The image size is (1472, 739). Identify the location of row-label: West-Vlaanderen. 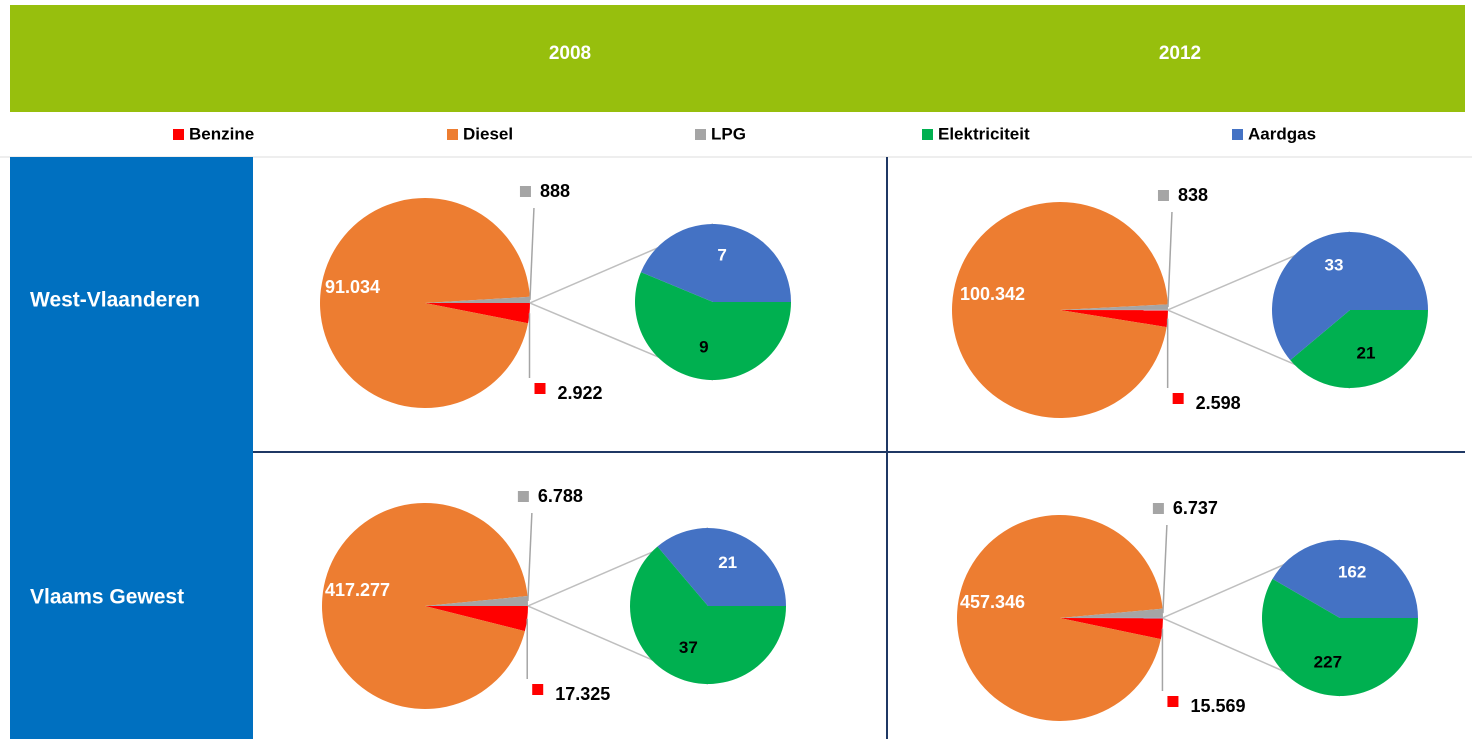
(115, 300).